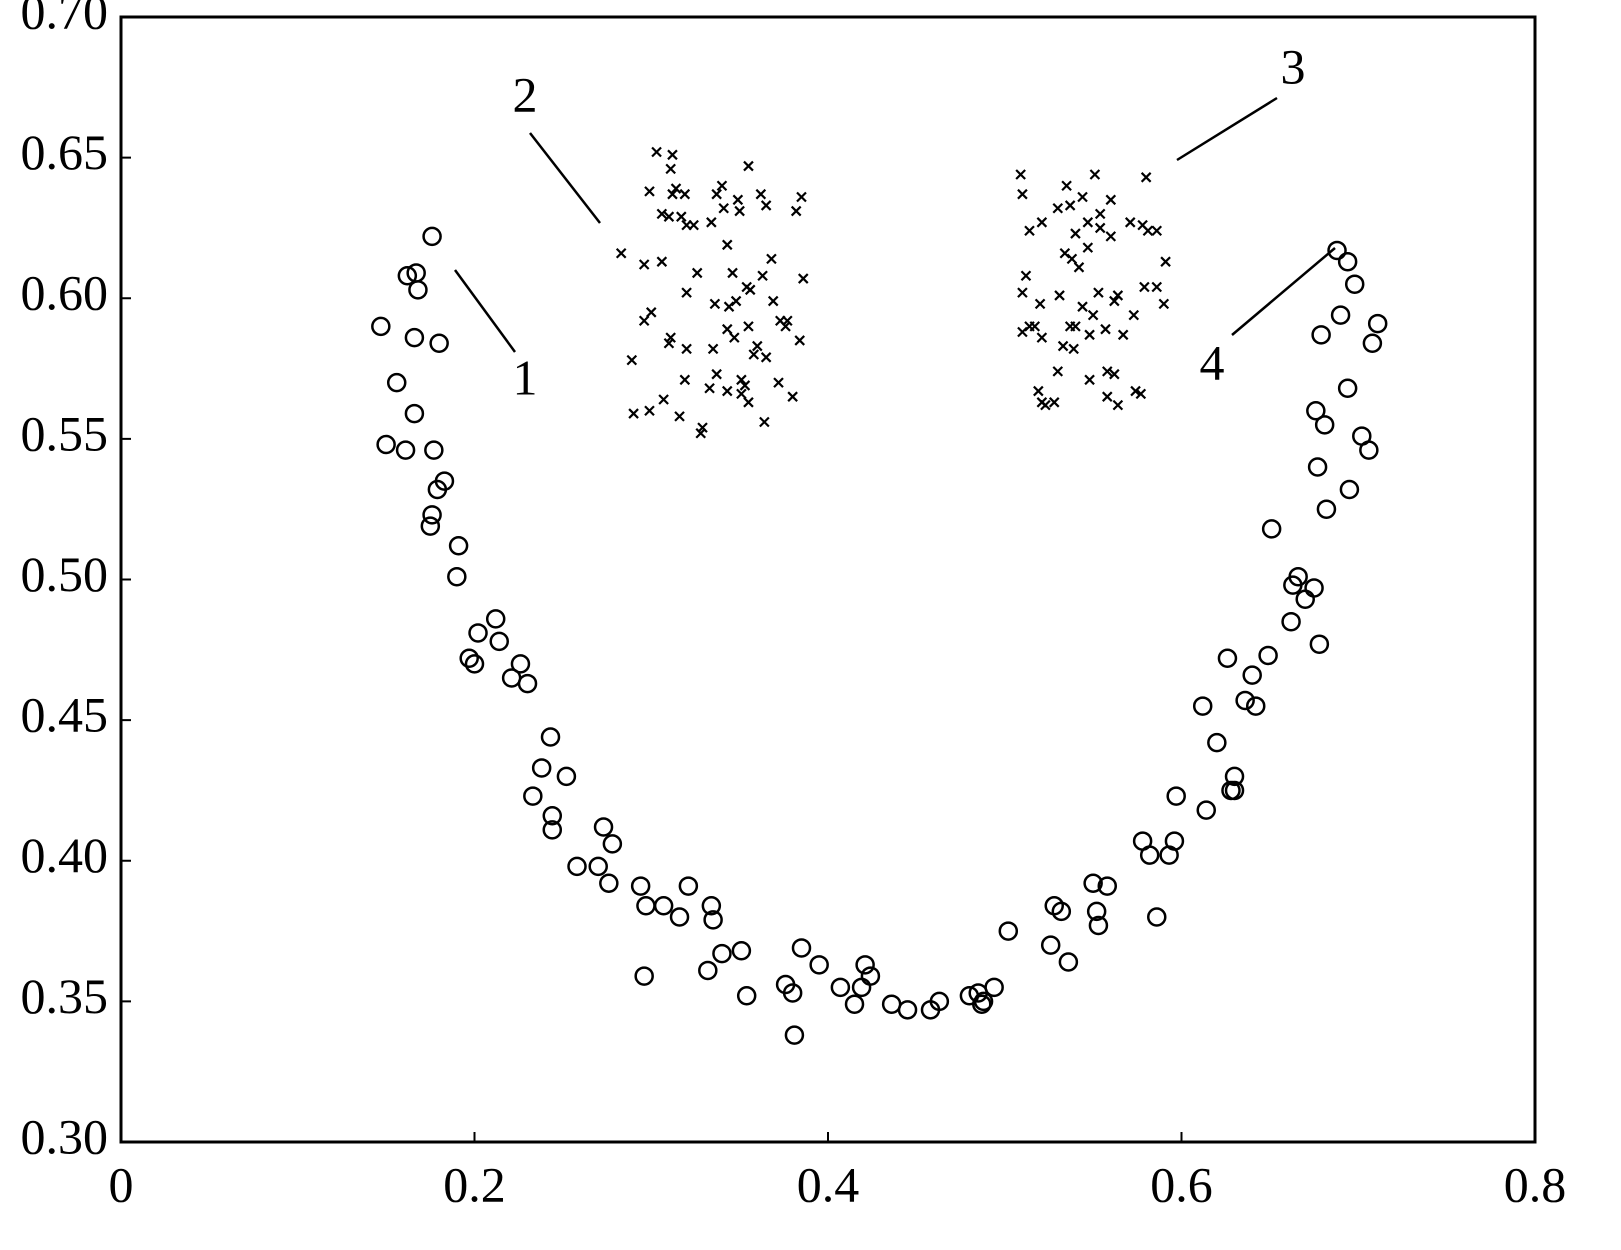  What do you see at coordinates (65, 715) in the screenshot?
I see `y-tick-label: 0.45` at bounding box center [65, 715].